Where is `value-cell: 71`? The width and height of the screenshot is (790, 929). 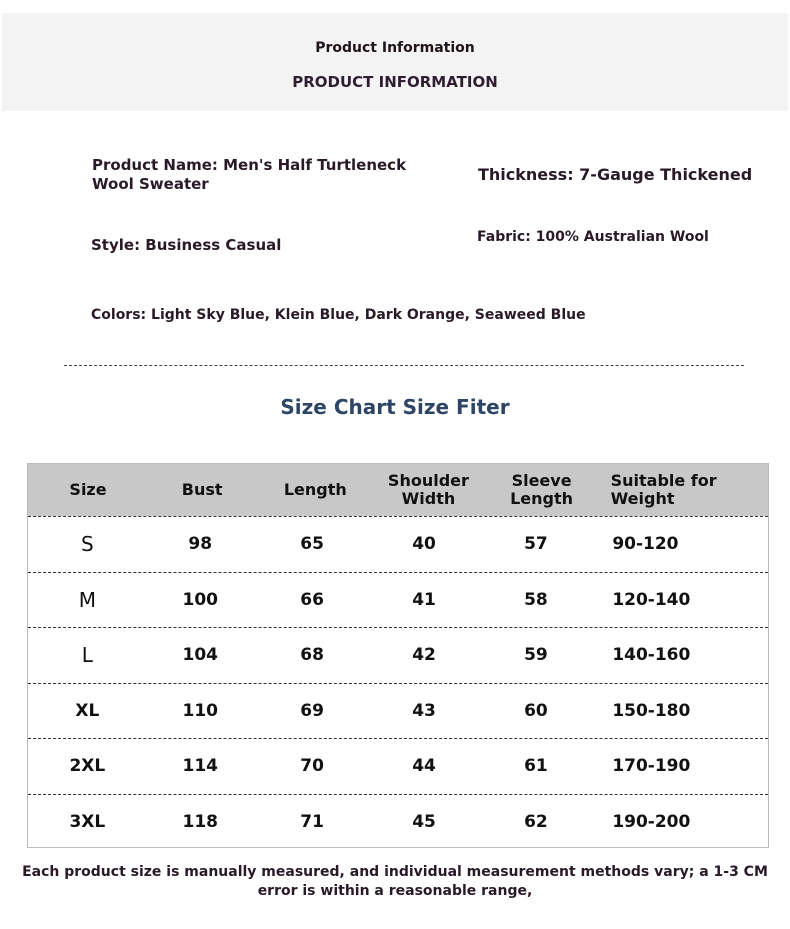 value-cell: 71 is located at coordinates (312, 821).